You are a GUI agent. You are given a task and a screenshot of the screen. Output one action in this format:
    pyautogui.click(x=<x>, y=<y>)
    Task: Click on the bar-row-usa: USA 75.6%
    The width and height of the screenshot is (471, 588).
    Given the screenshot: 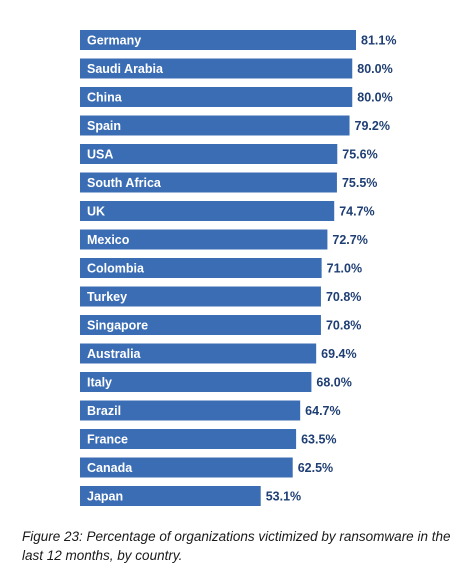 What is the action you would take?
    pyautogui.click(x=229, y=154)
    